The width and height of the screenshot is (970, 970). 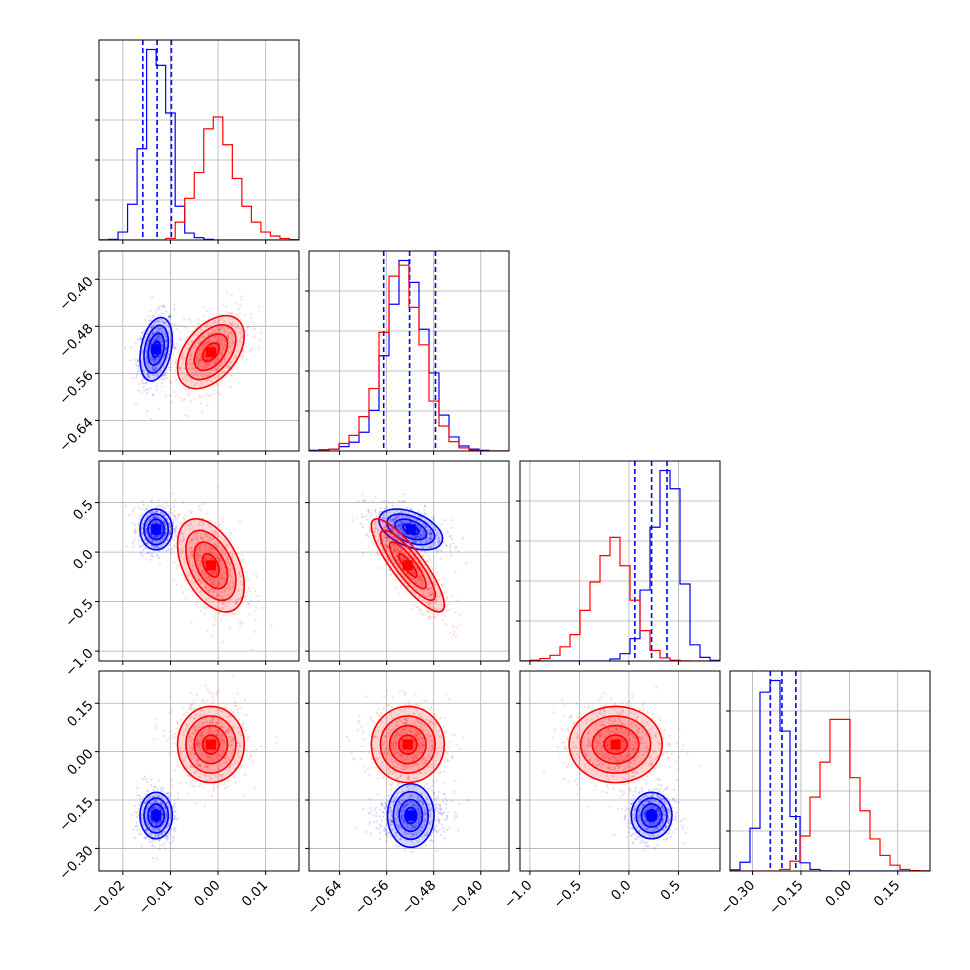 What do you see at coordinates (211, 352) in the screenshot?
I see `contour-line-red` at bounding box center [211, 352].